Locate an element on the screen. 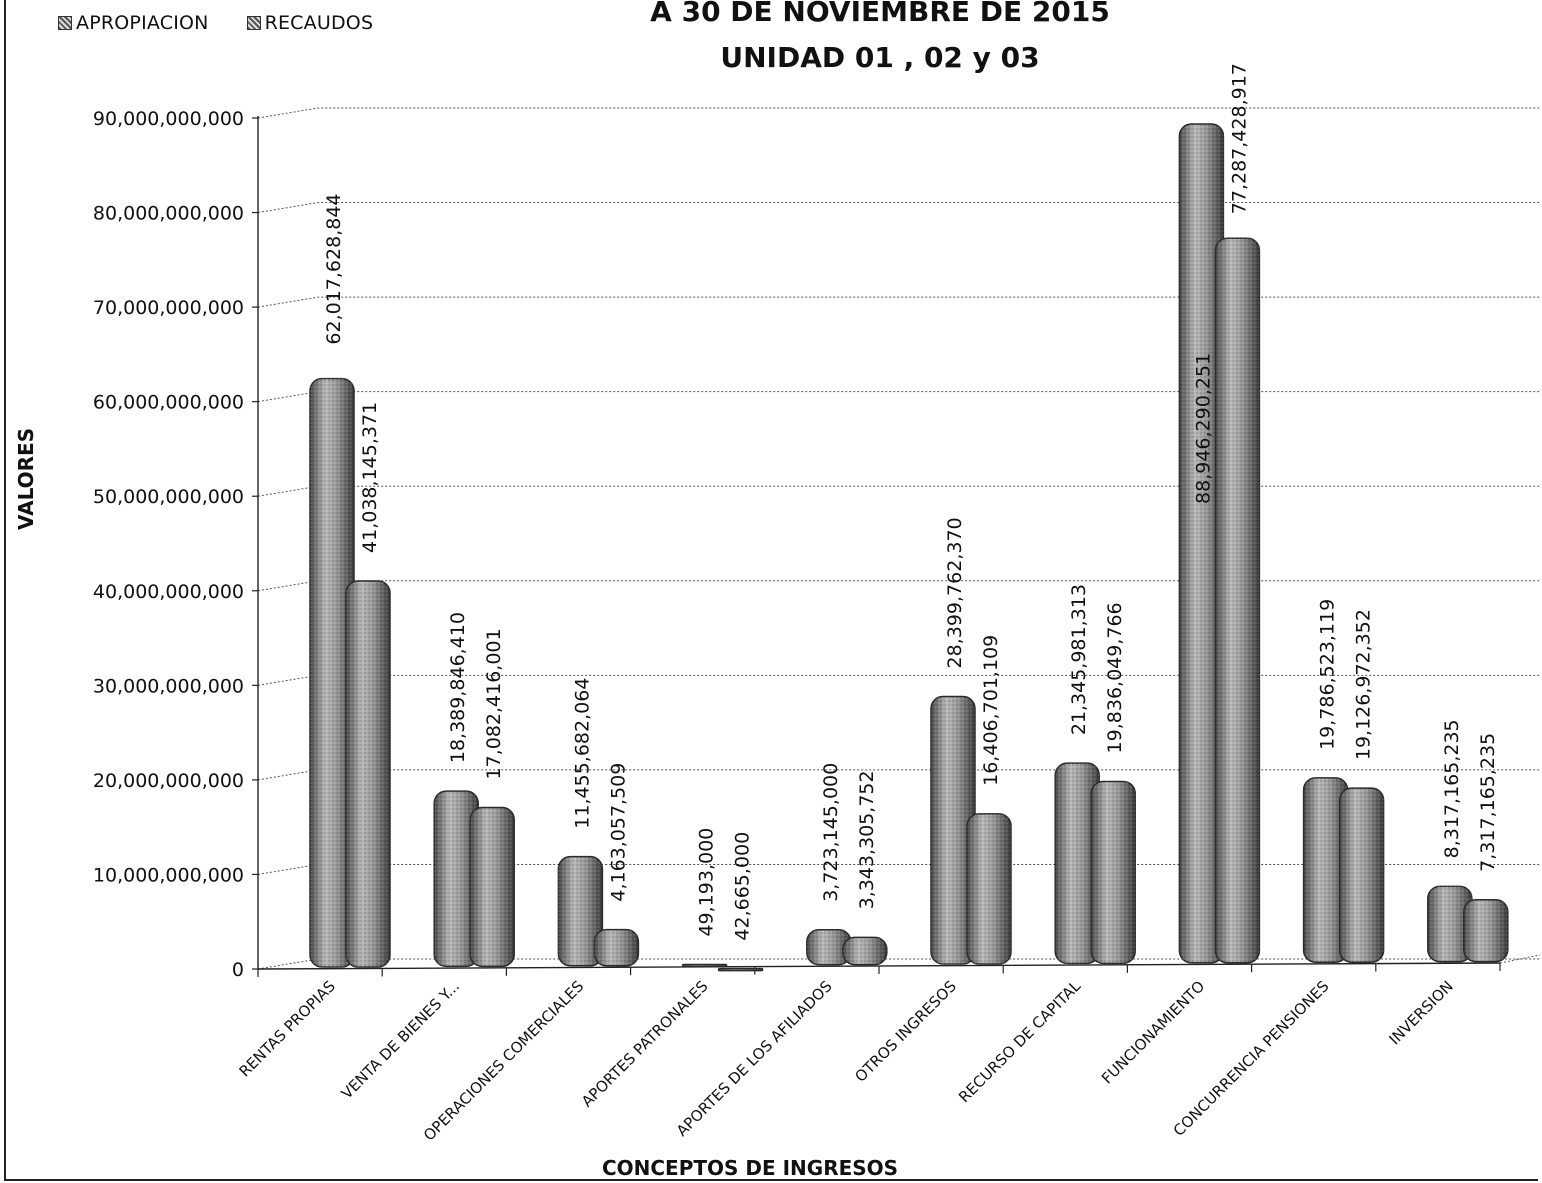 The width and height of the screenshot is (1542, 1183). y-tick-label: 30,000,000,000 is located at coordinates (168, 686).